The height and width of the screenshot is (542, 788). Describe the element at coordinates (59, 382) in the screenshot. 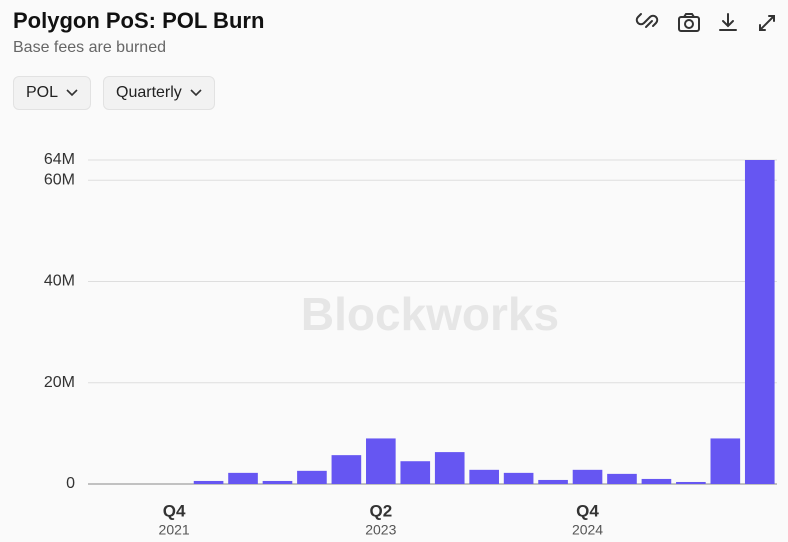

I see `y-tick-label: 20M` at that location.